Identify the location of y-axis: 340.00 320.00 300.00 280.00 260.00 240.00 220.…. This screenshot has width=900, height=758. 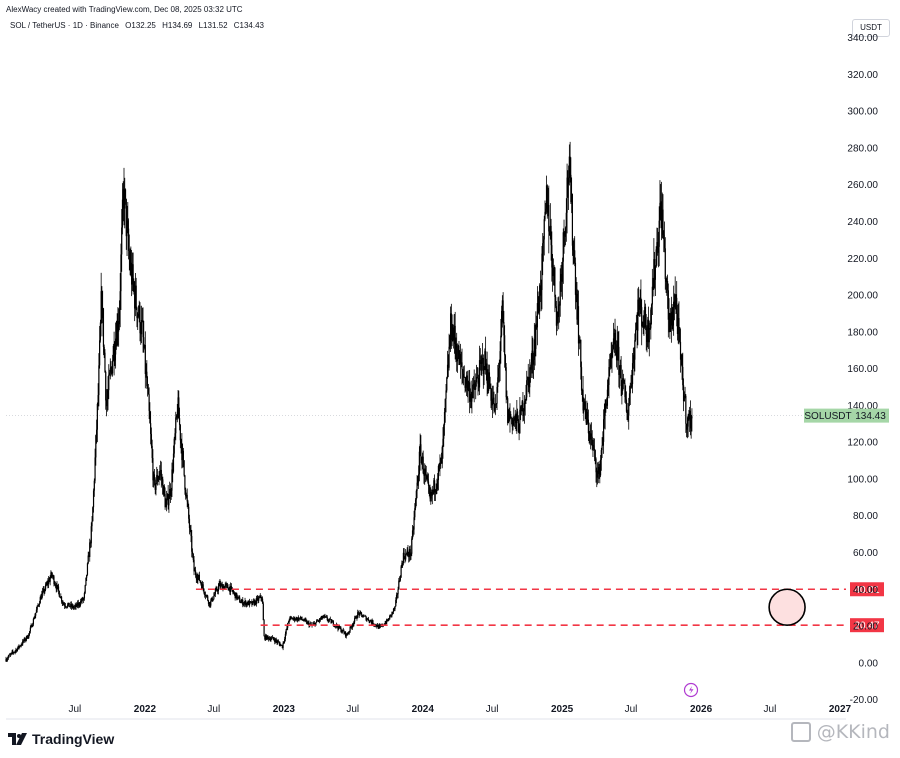
(862, 369).